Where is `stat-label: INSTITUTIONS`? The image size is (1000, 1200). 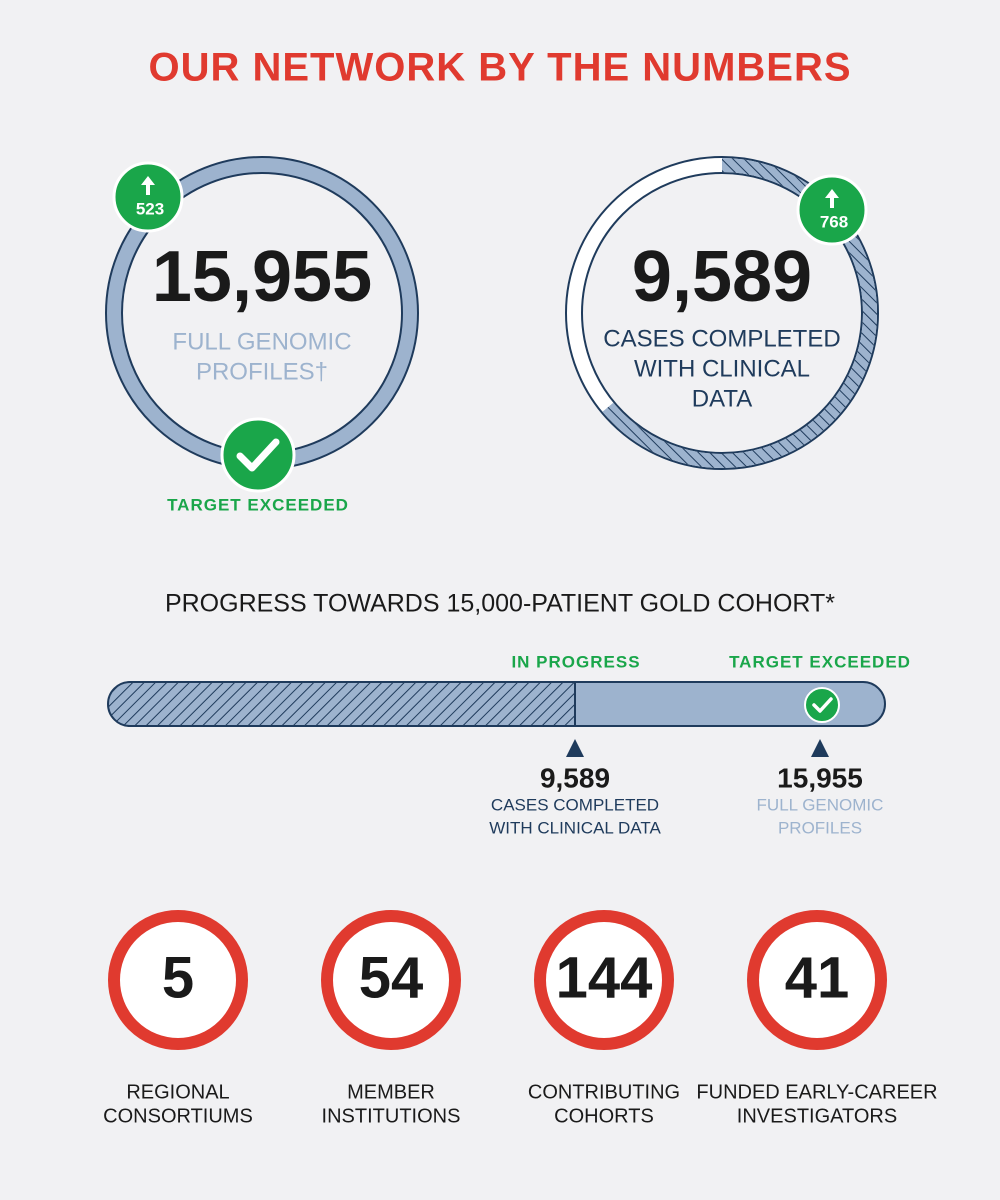
stat-label: INSTITUTIONS is located at coordinates (391, 1116).